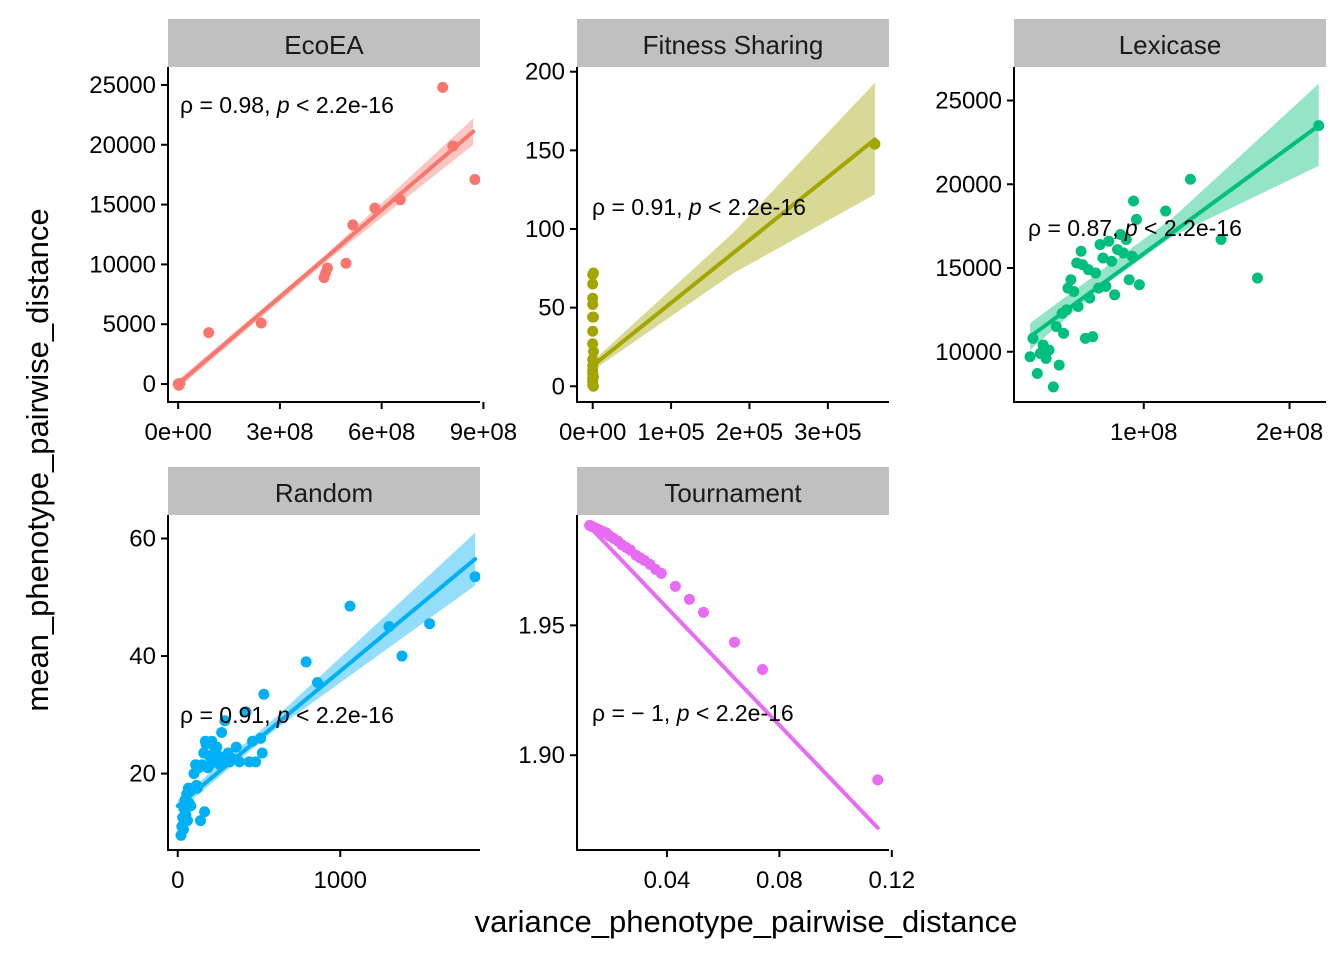  Describe the element at coordinates (177, 432) in the screenshot. I see `x-tick-label: 0e+00` at that location.